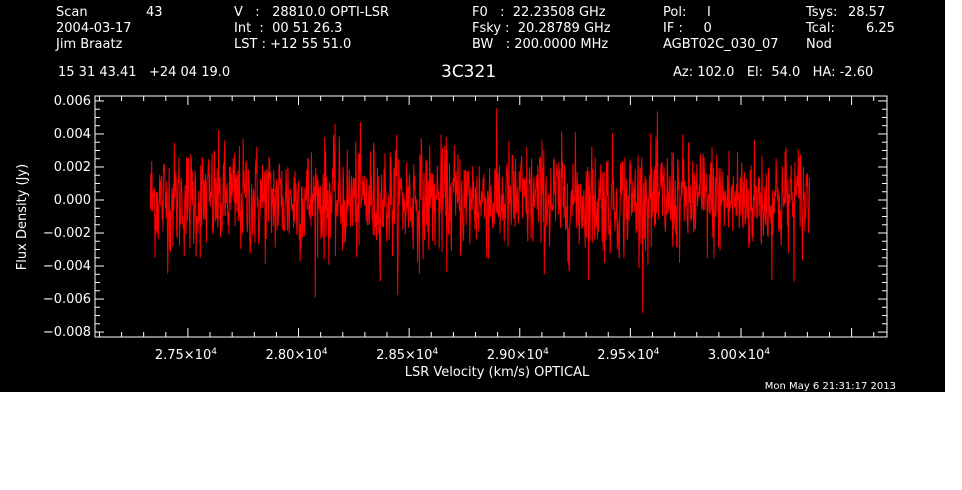 Image resolution: width=962 pixels, height=490 pixels. I want to click on y-tick-label: 0.002, so click(72, 167).